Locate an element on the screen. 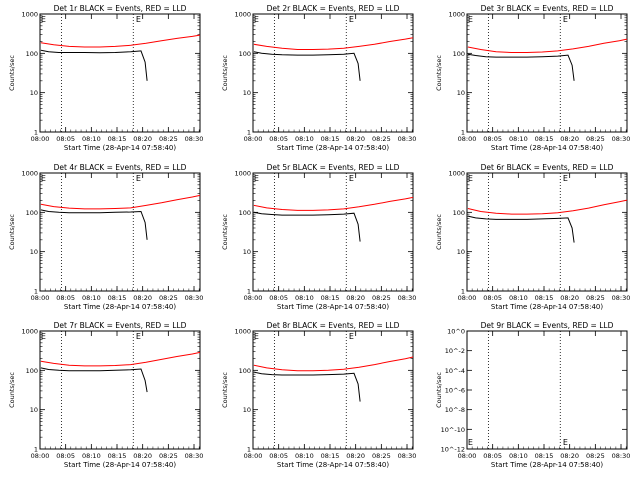  panel-title: Det 3r BLACK = Events, RED = LLD is located at coordinates (547, 8).